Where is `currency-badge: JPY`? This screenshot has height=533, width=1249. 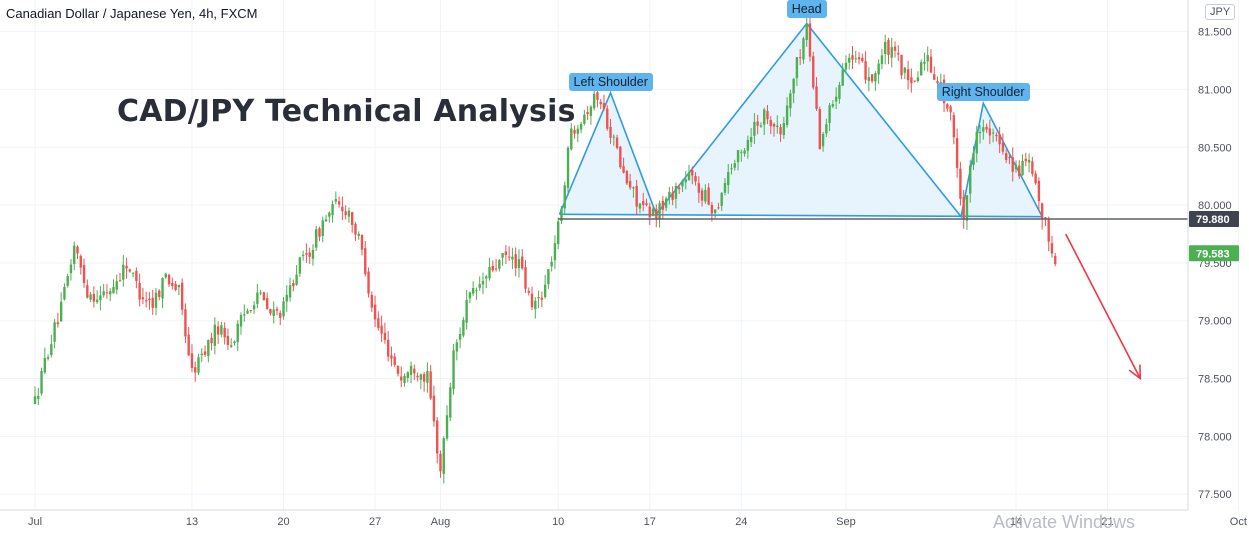
currency-badge: JPY is located at coordinates (1220, 12).